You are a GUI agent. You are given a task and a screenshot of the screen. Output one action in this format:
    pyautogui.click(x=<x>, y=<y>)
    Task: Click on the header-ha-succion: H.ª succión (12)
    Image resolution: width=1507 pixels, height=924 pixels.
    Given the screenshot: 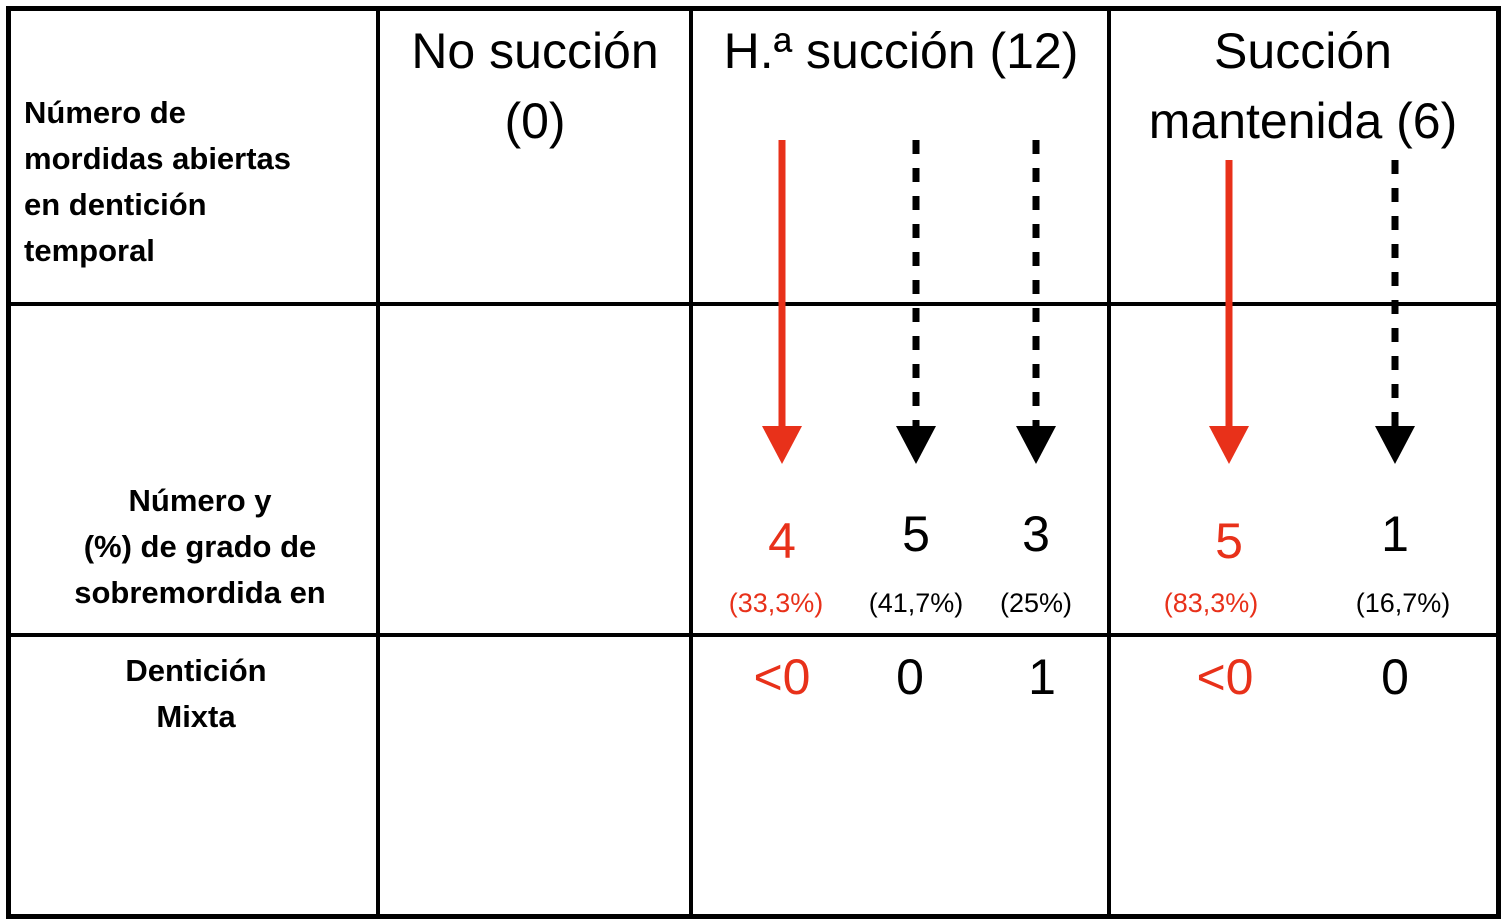 What is the action you would take?
    pyautogui.click(x=901, y=51)
    